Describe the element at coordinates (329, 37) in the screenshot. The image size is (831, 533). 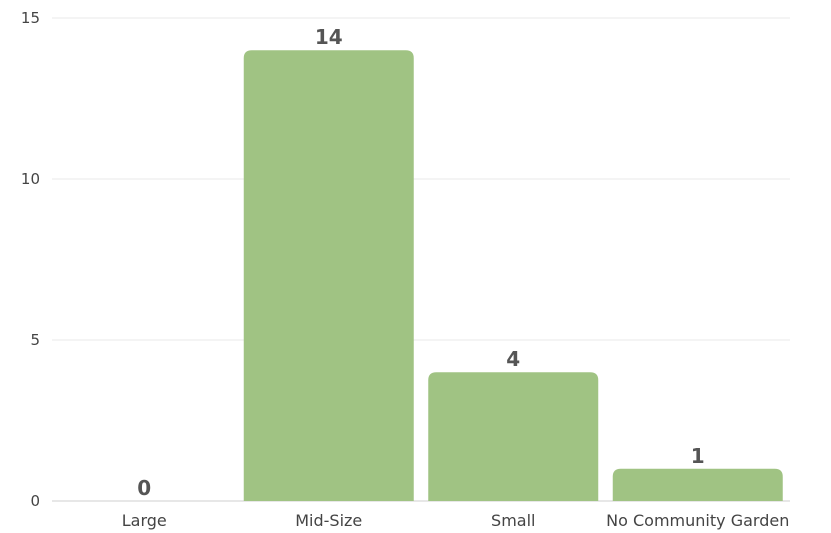
I see `value-label: 14` at that location.